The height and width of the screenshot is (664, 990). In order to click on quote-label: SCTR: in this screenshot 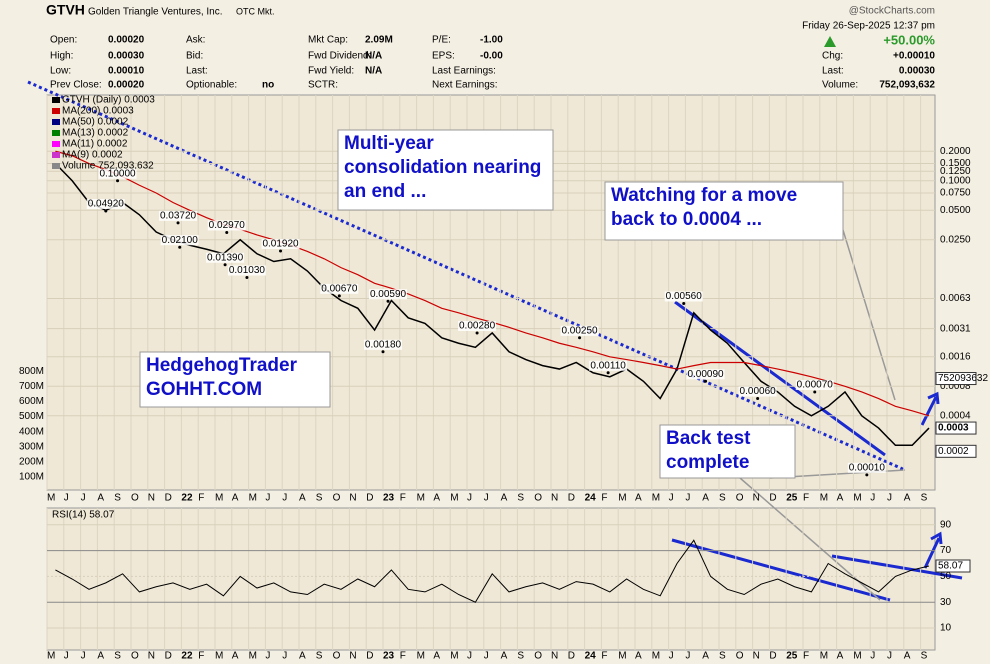, I will do `click(323, 85)`.